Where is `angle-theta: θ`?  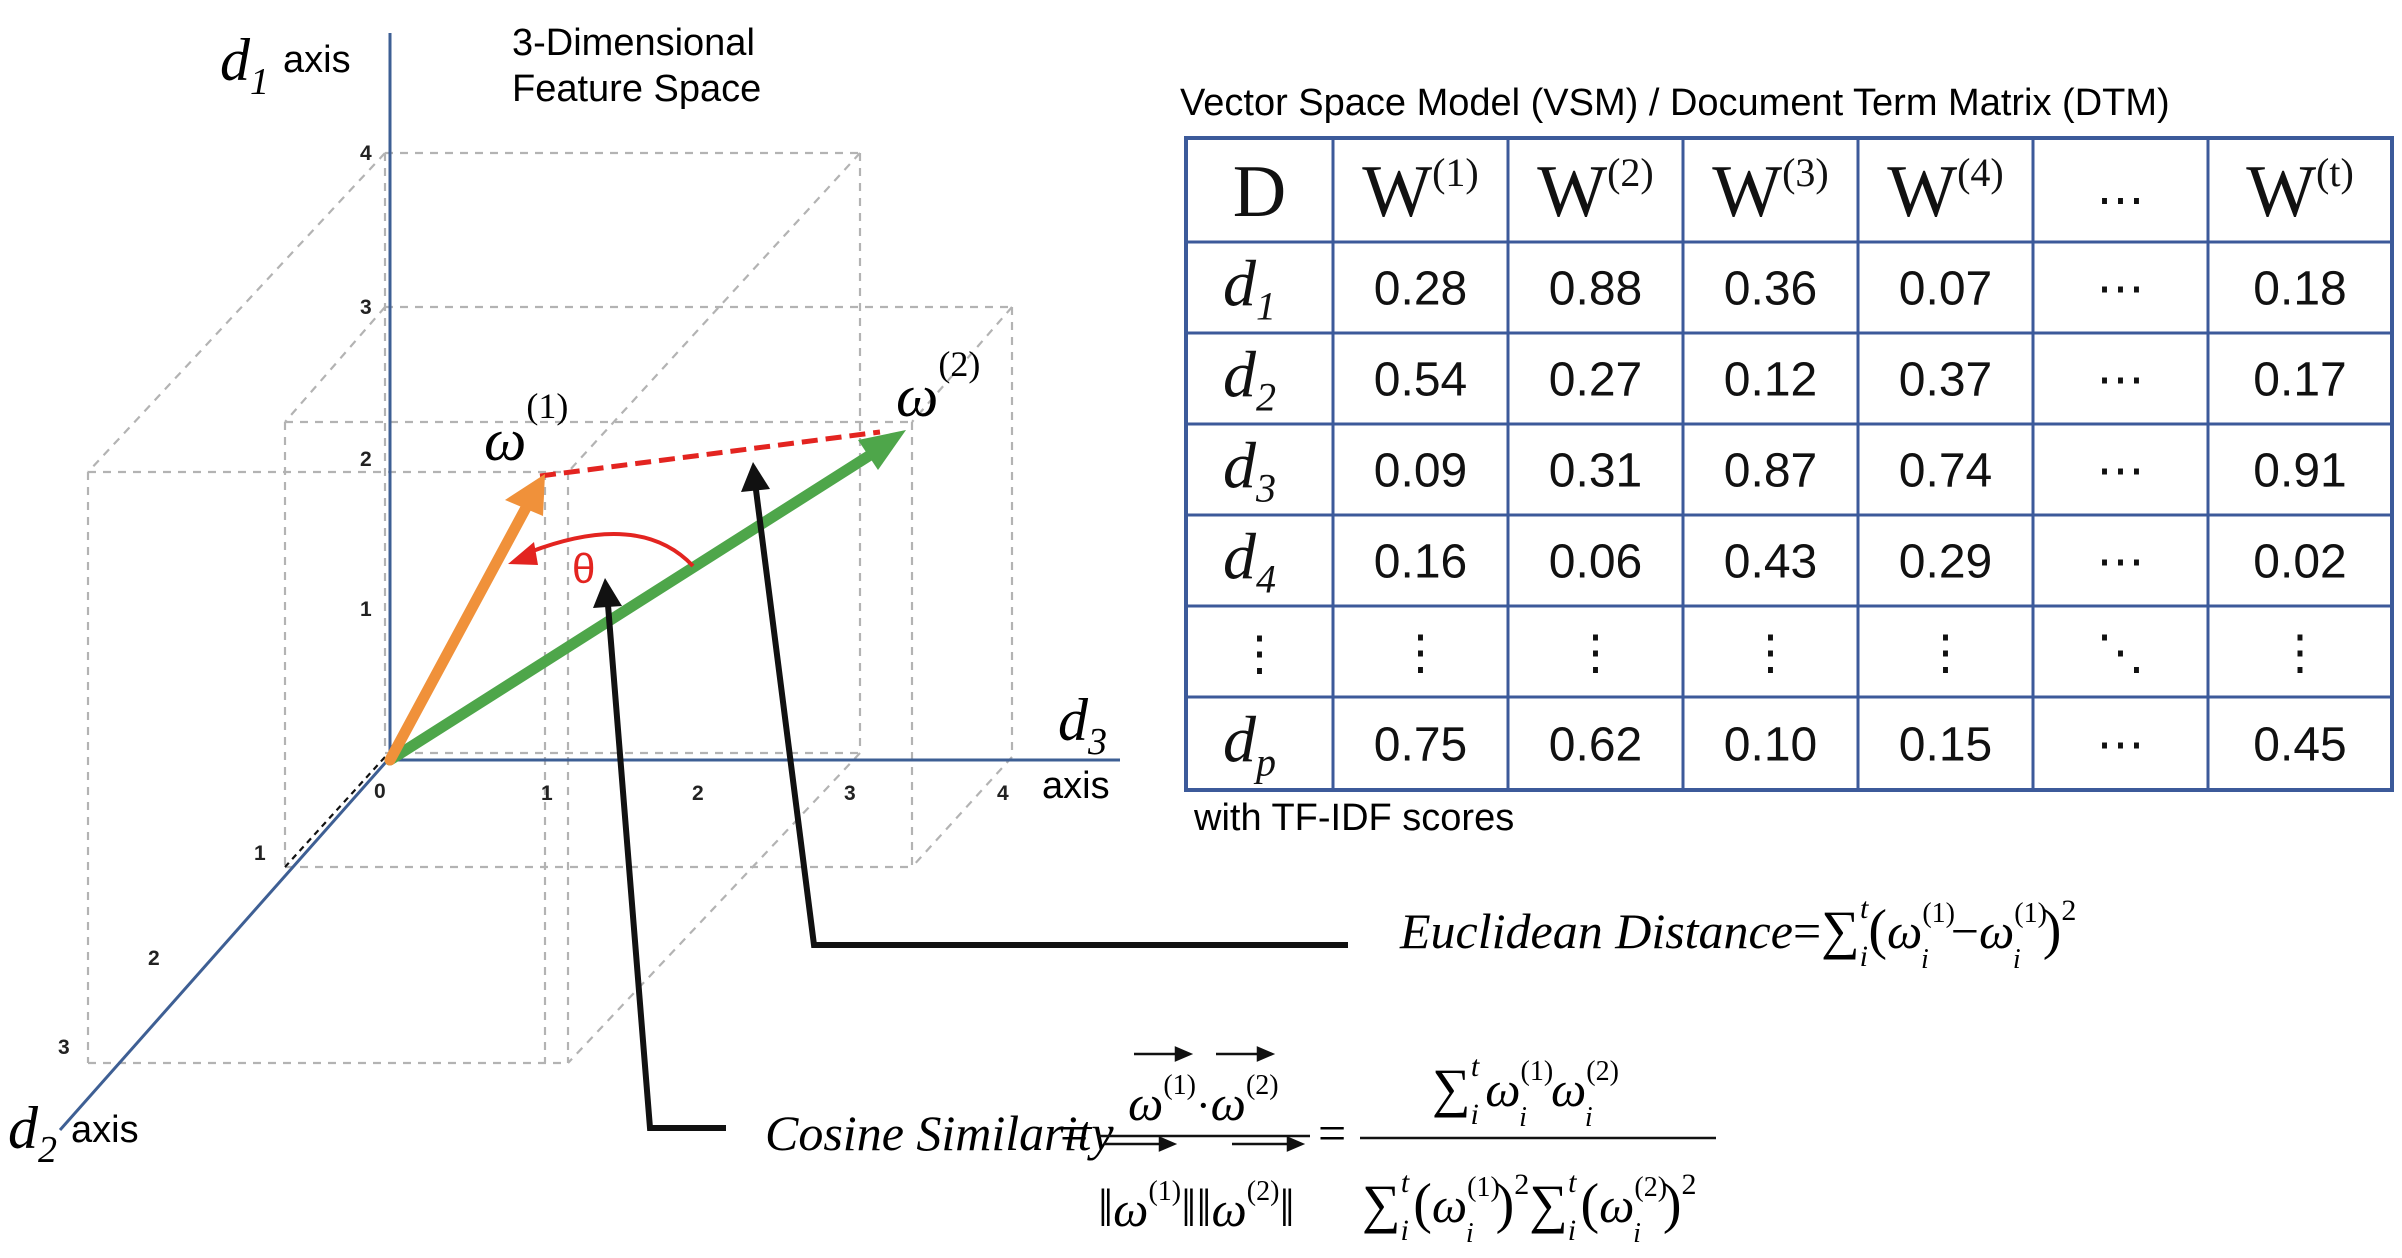 angle-theta: θ is located at coordinates (583, 568).